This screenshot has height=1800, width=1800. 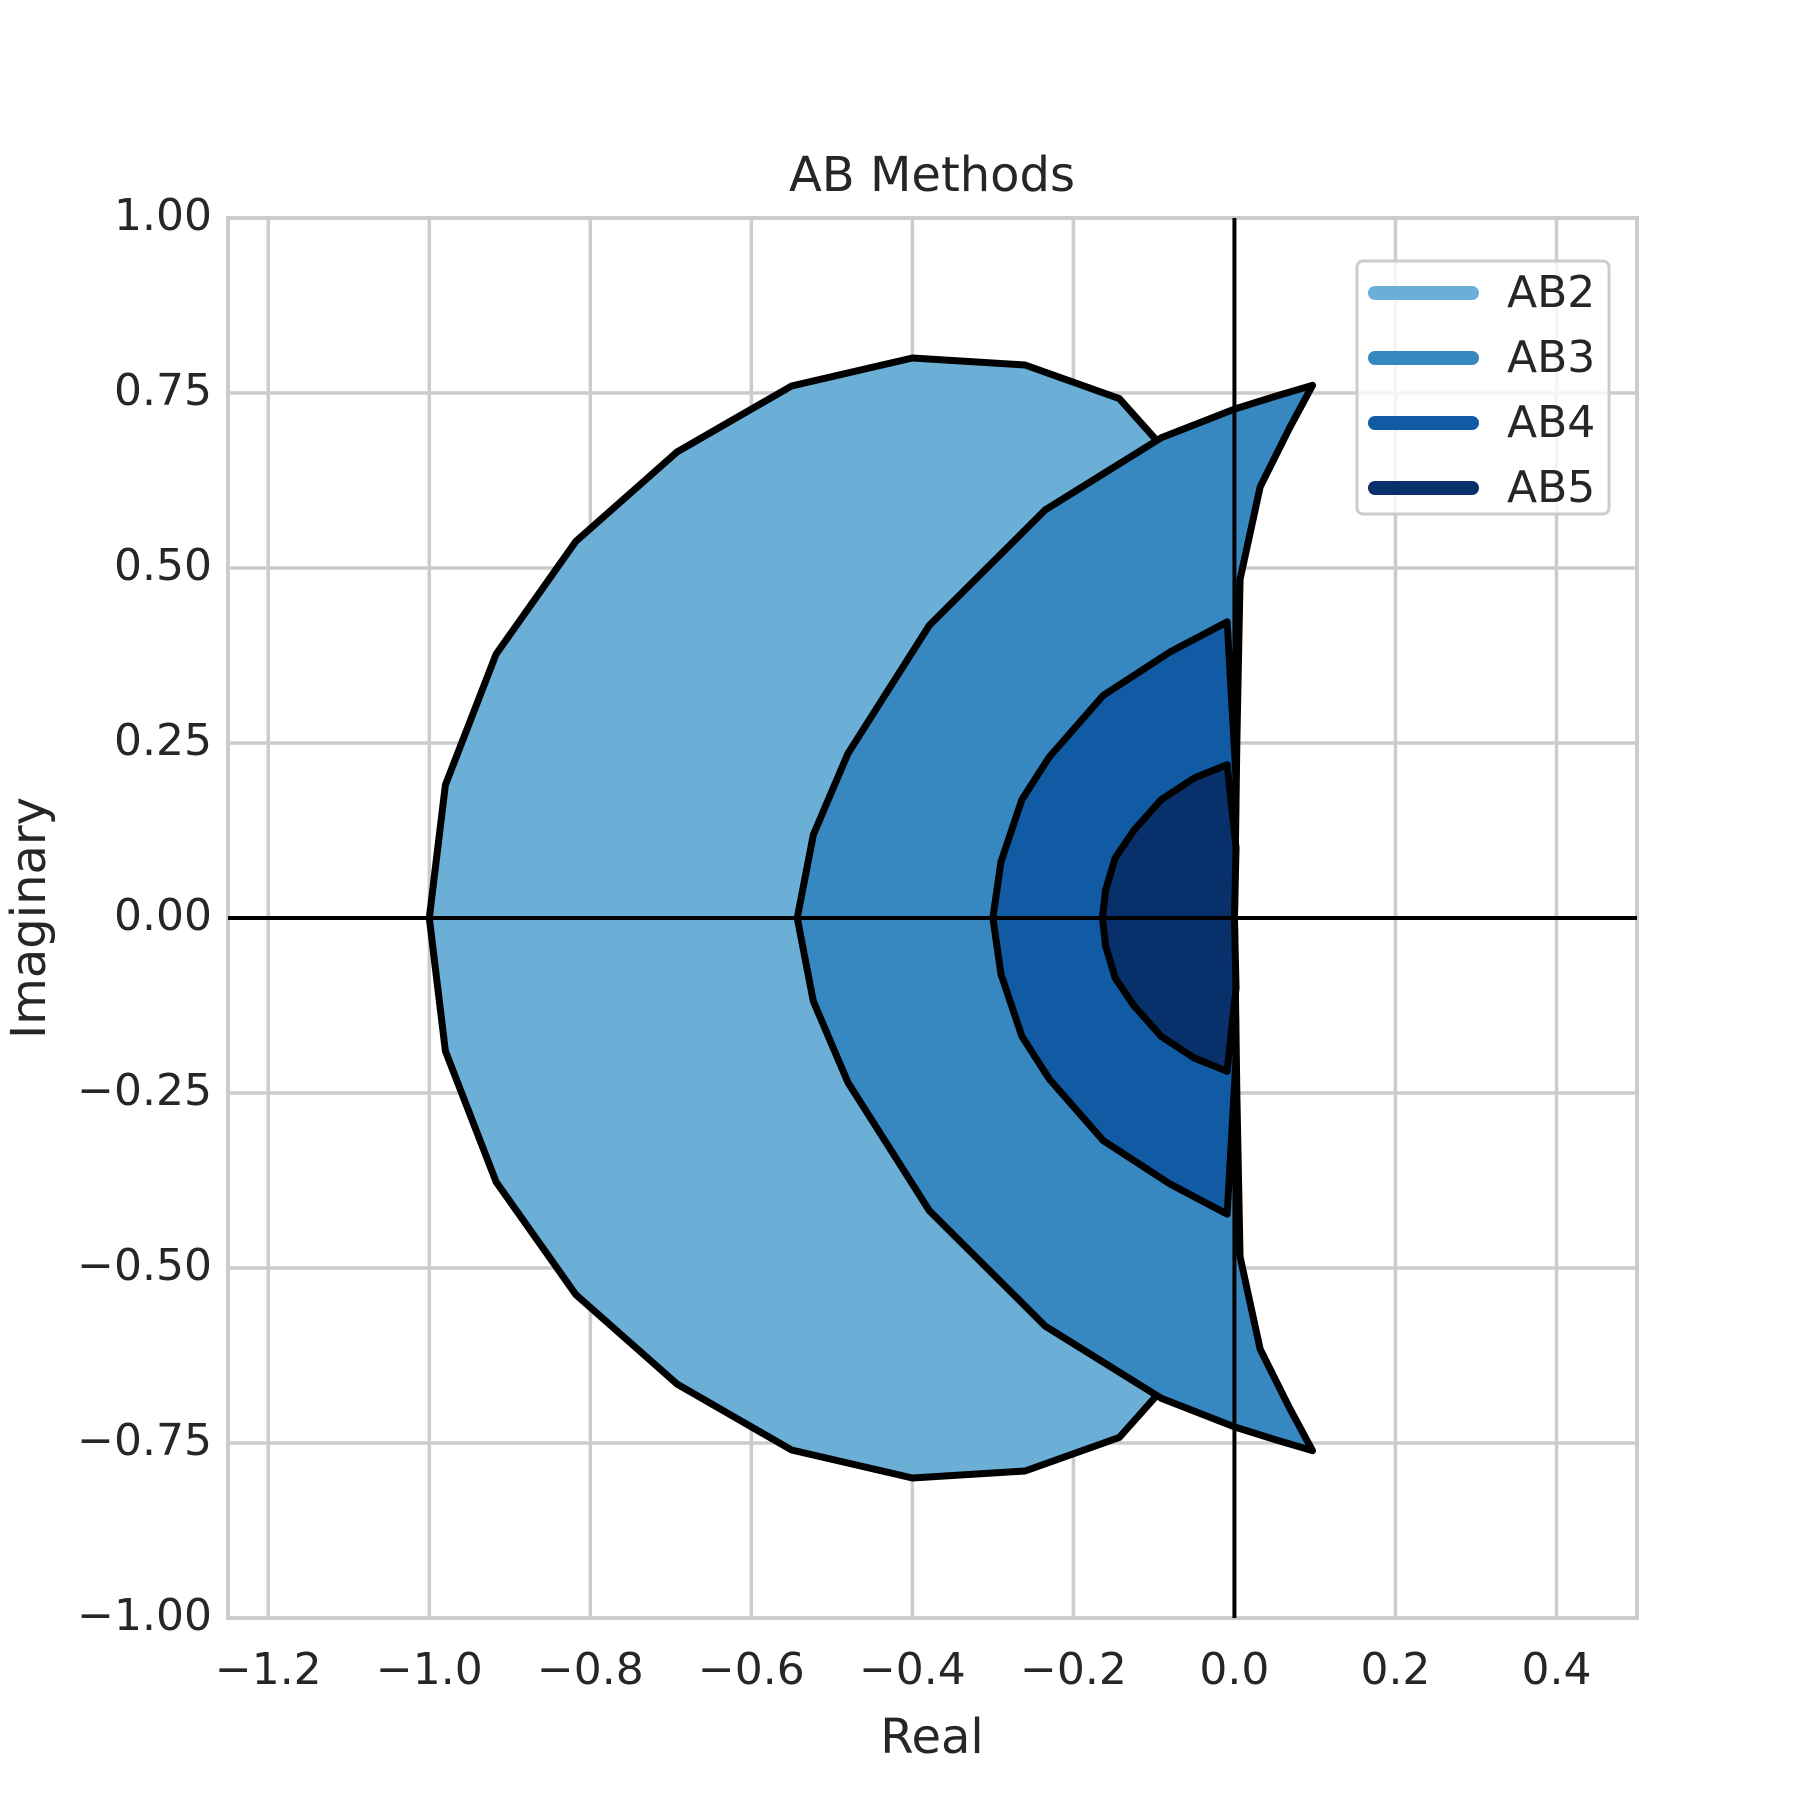 What do you see at coordinates (1234, 1669) in the screenshot?
I see `x-tick-label: 0.0` at bounding box center [1234, 1669].